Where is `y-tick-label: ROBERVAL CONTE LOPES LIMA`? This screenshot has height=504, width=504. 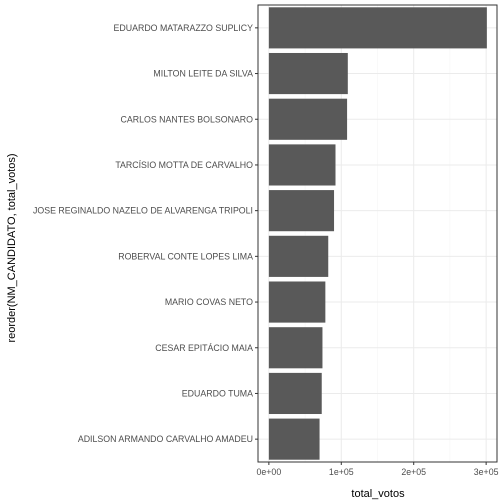
y-tick-label: ROBERVAL CONTE LOPES LIMA is located at coordinates (185, 256).